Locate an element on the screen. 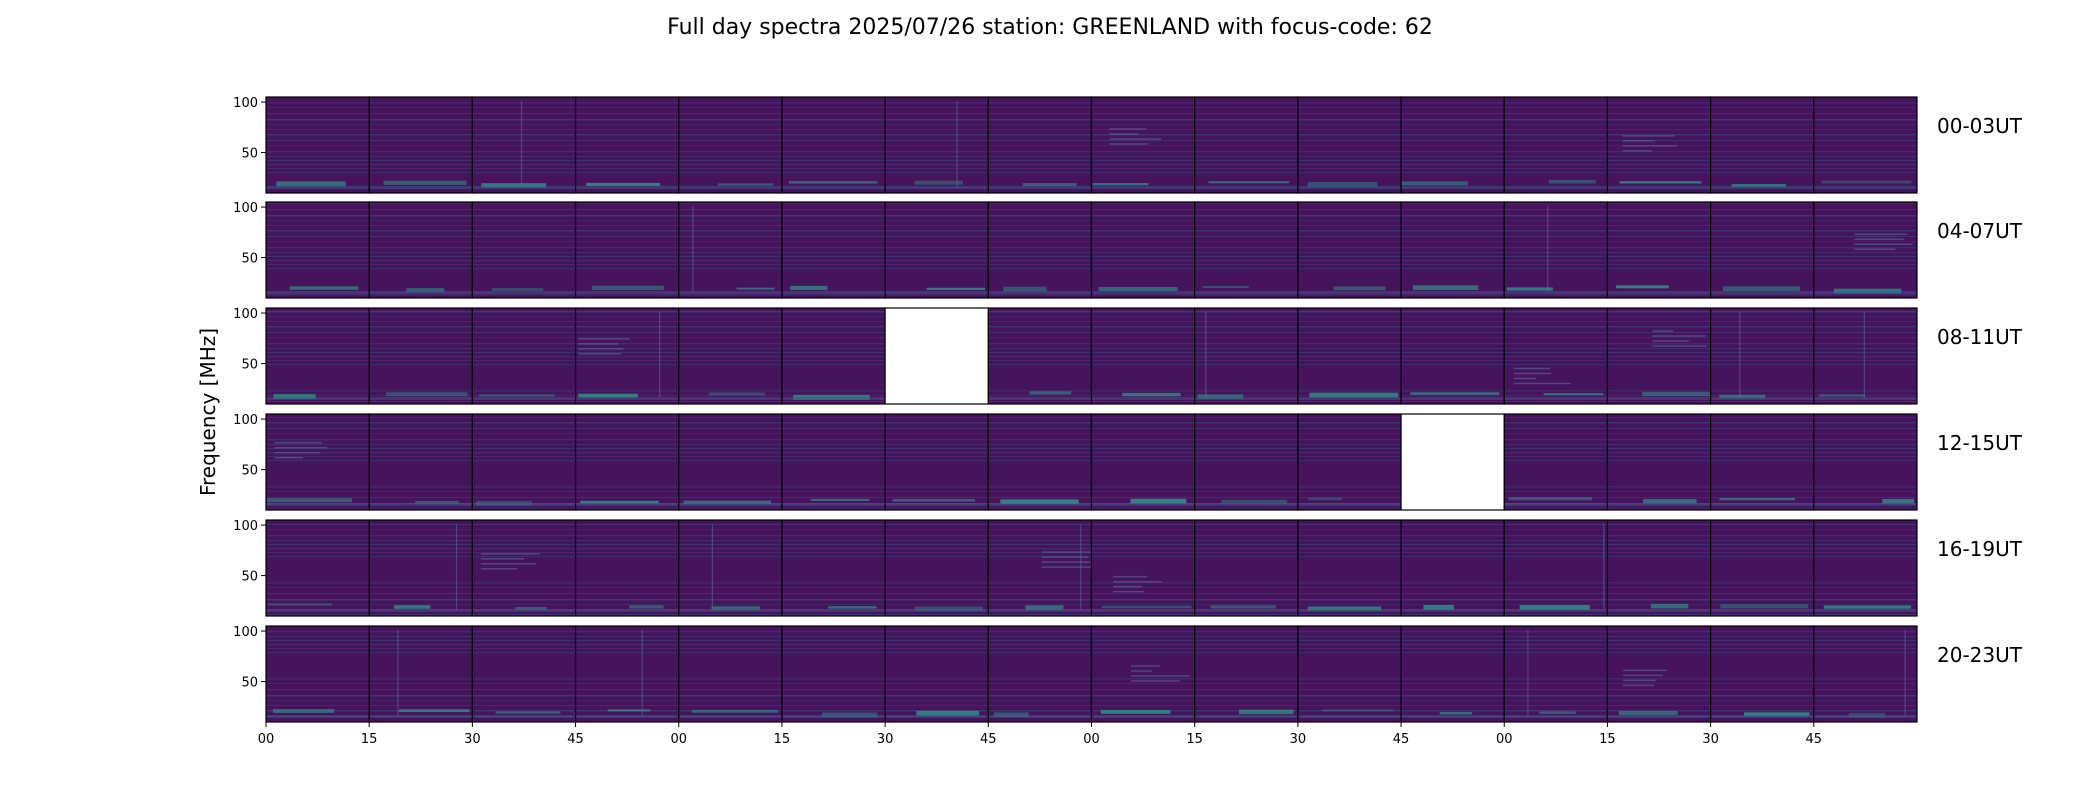  spectra-row-16-19UT: 100 50 16-19UT is located at coordinates (1128, 568).